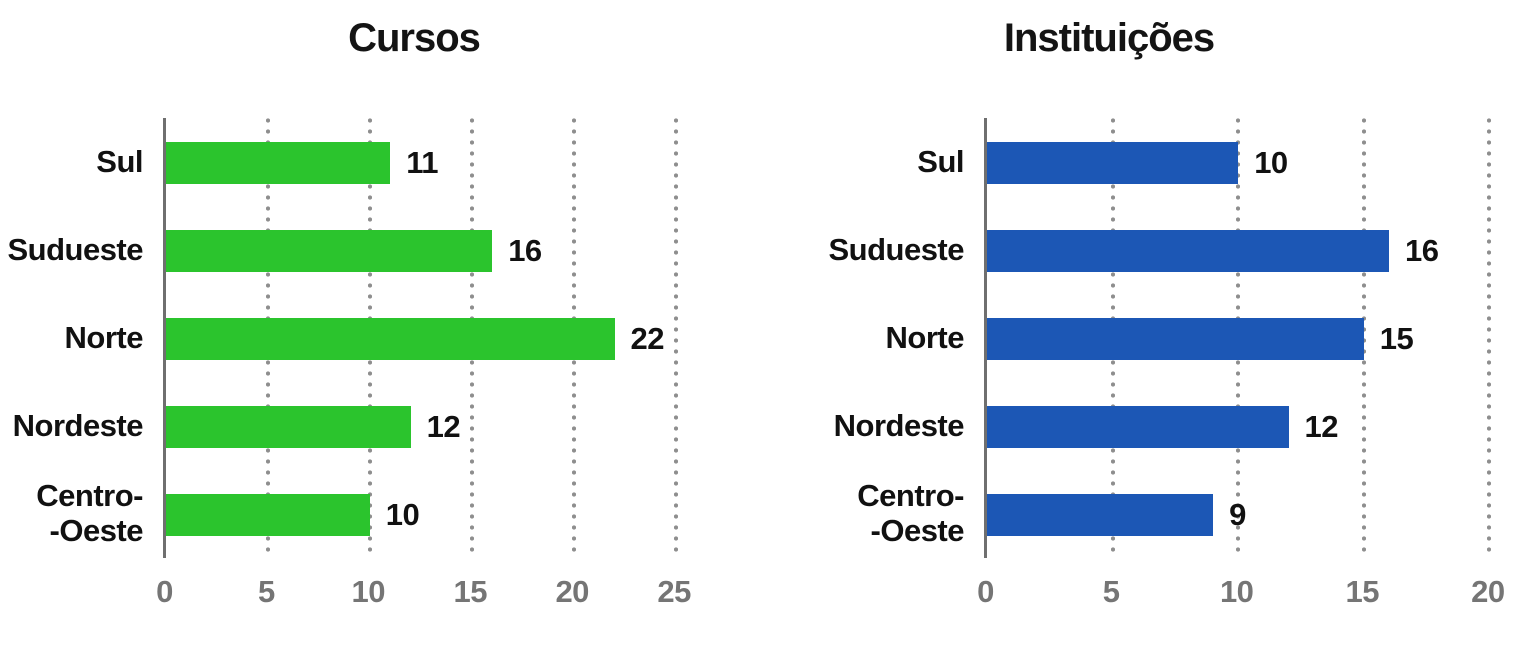  What do you see at coordinates (414, 38) in the screenshot?
I see `chart-title: Cursos` at bounding box center [414, 38].